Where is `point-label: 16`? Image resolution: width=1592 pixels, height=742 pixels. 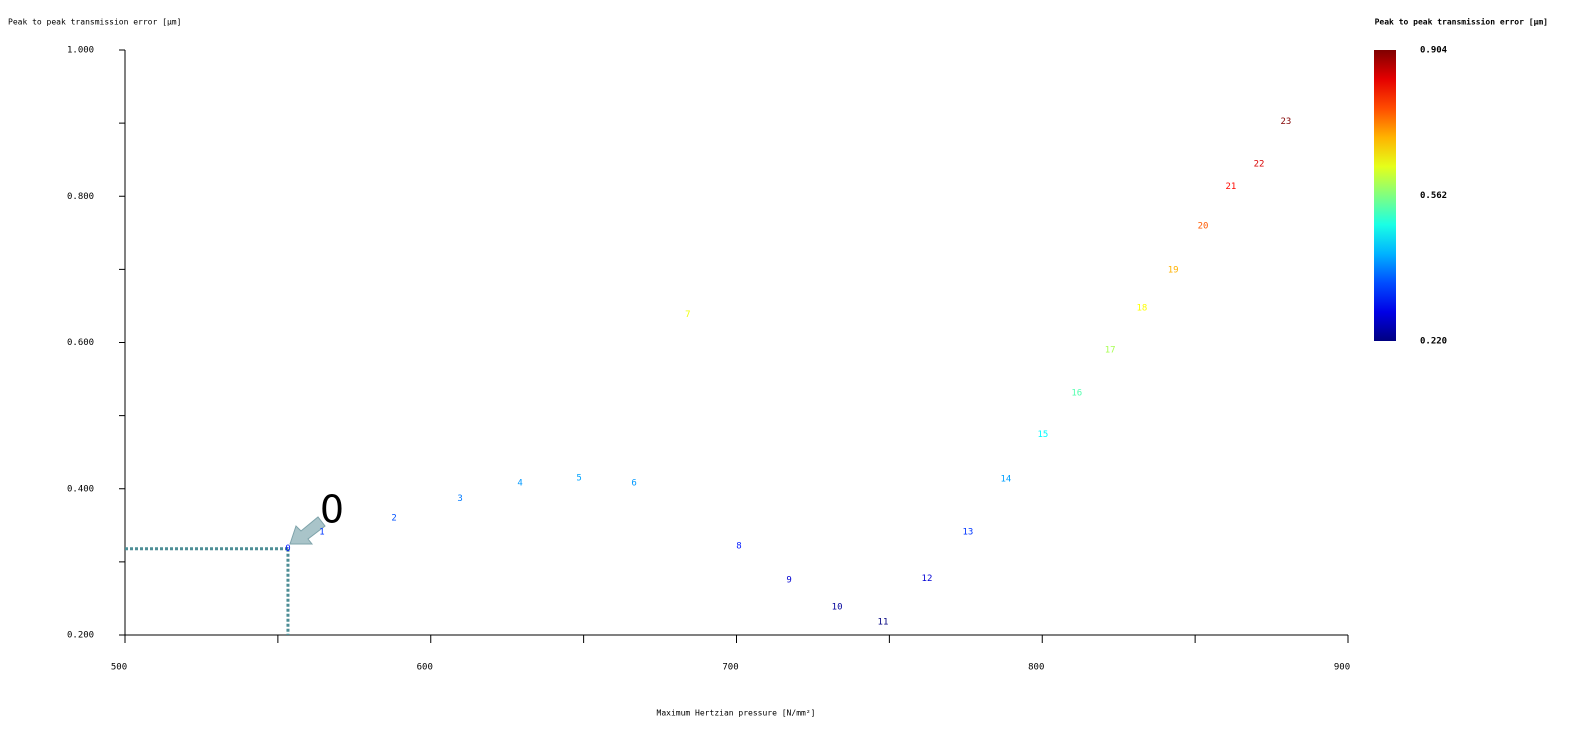 point-label: 16 is located at coordinates (1076, 393).